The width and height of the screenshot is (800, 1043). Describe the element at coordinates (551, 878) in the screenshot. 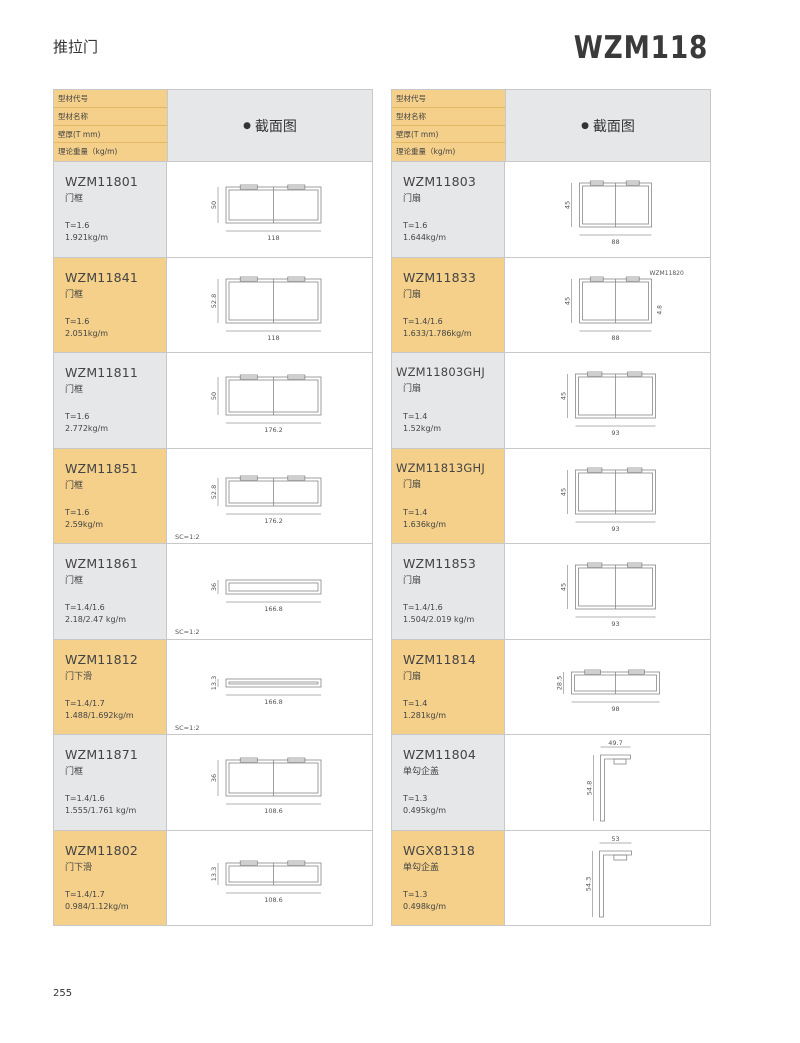

I see `profile-row: WGX81318 单勾企盖 T=1.3 0.498kg/m 53 54.3` at that location.